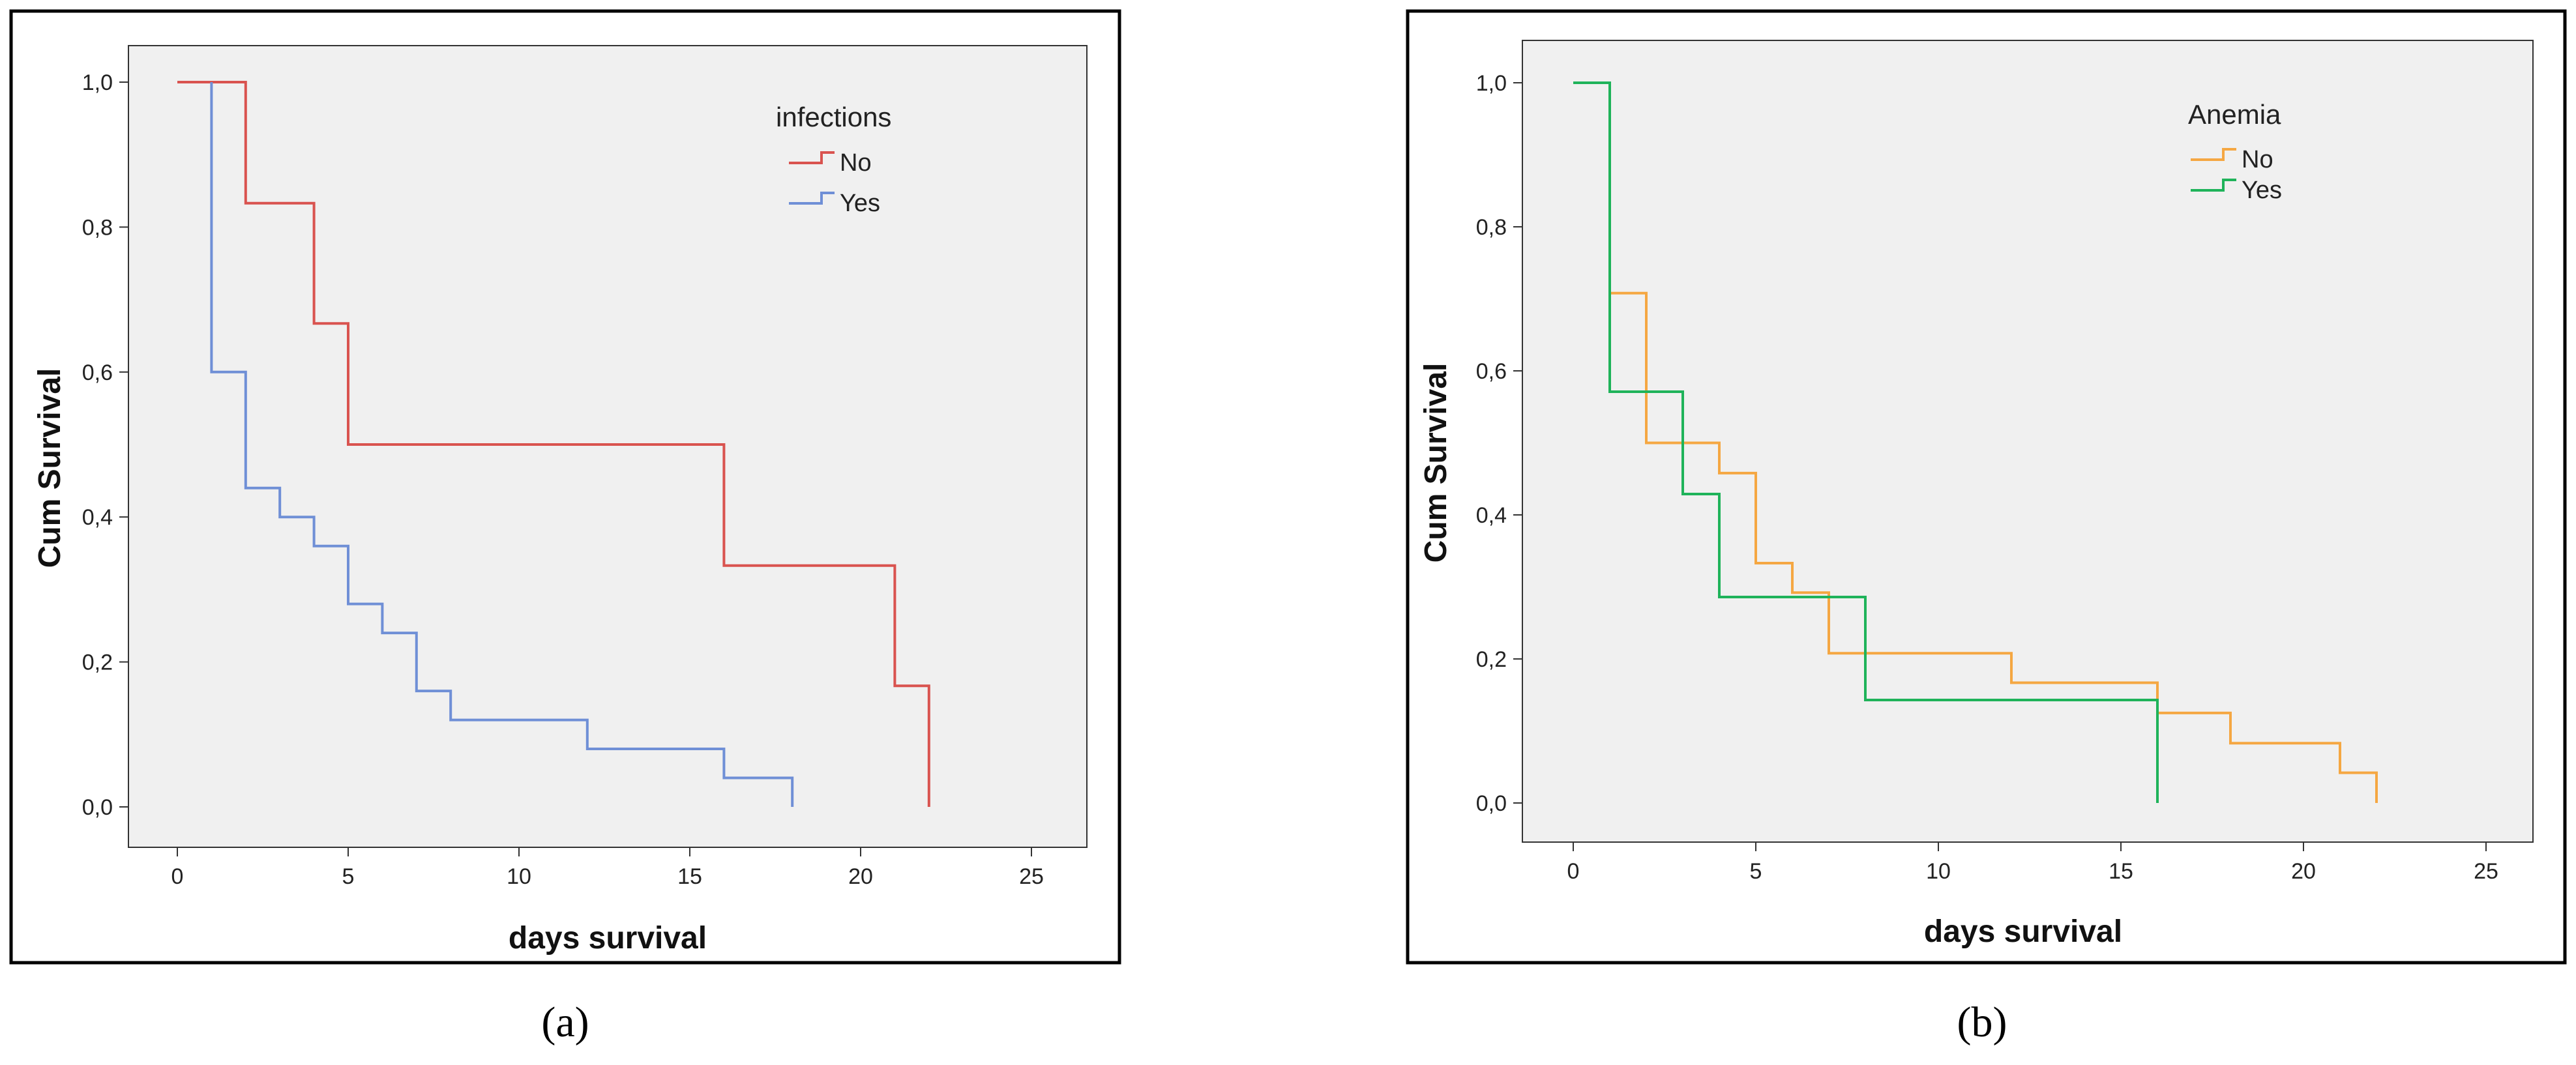 The height and width of the screenshot is (1065, 2576). I want to click on panel-caption: (b), so click(1982, 1022).